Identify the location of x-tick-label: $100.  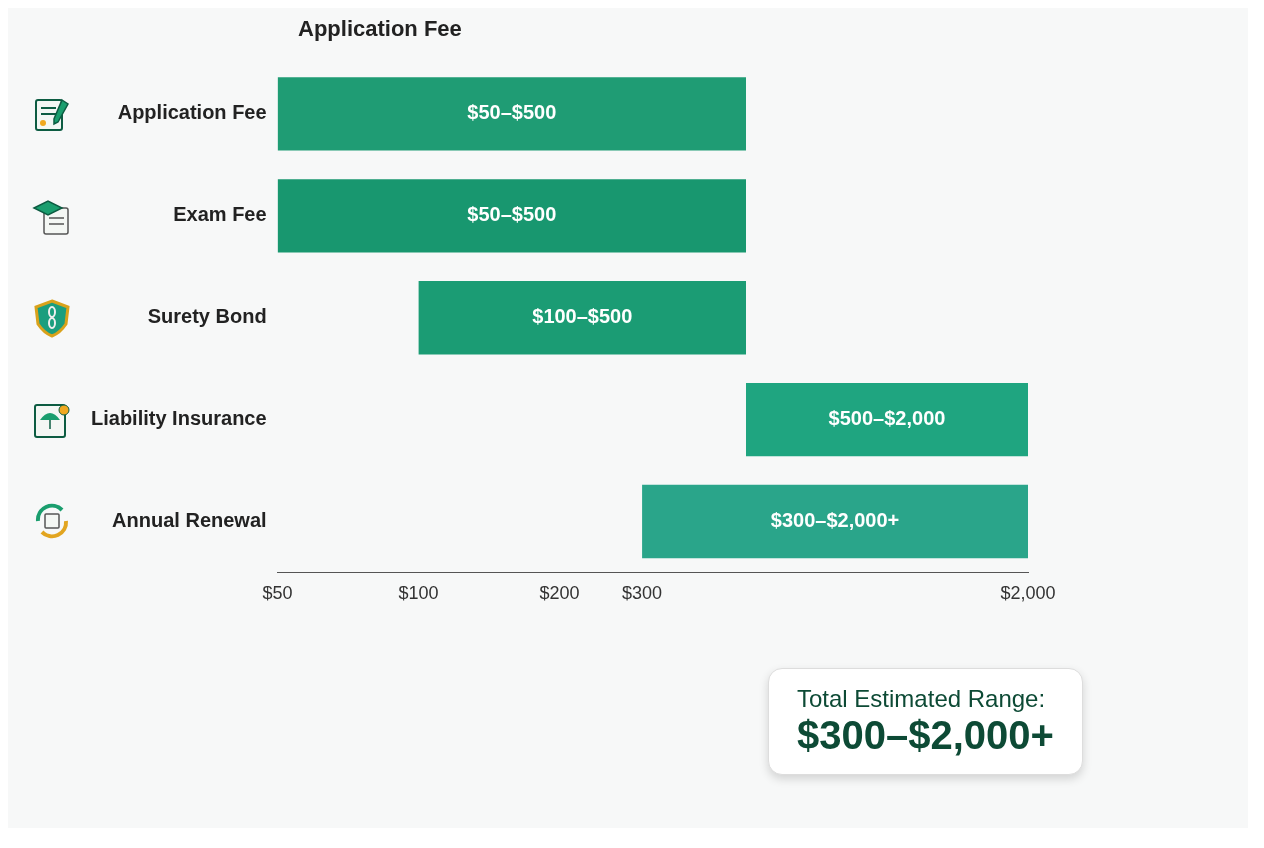
(418, 593).